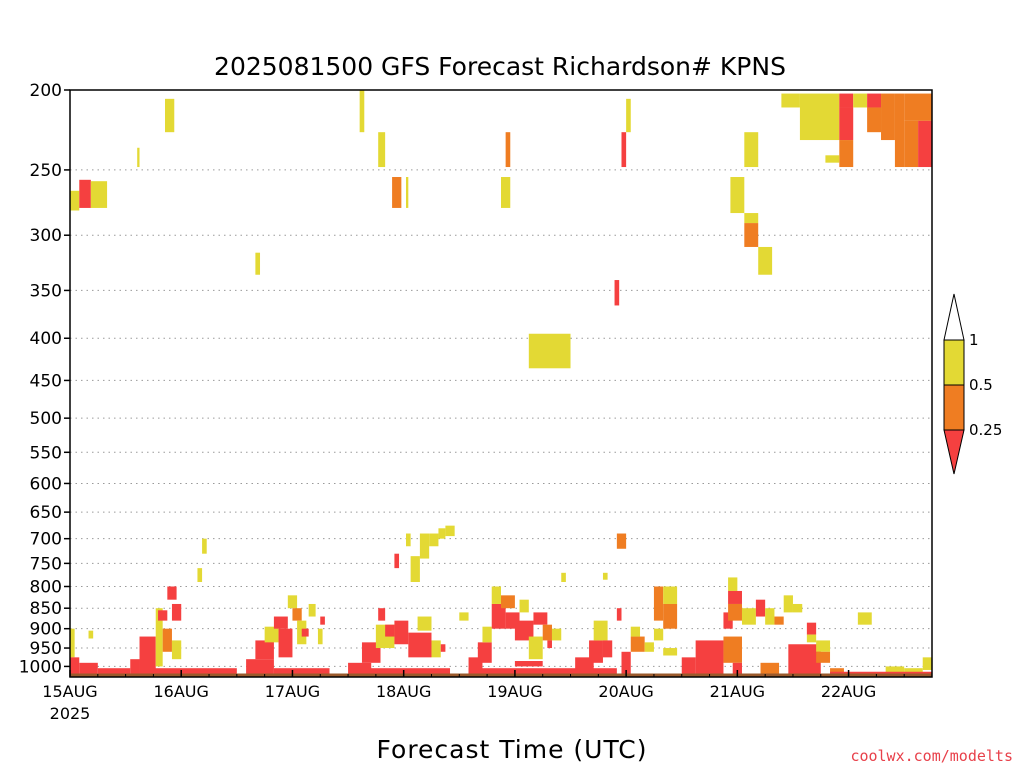  I want to click on y-tick-label: 400, so click(46, 339).